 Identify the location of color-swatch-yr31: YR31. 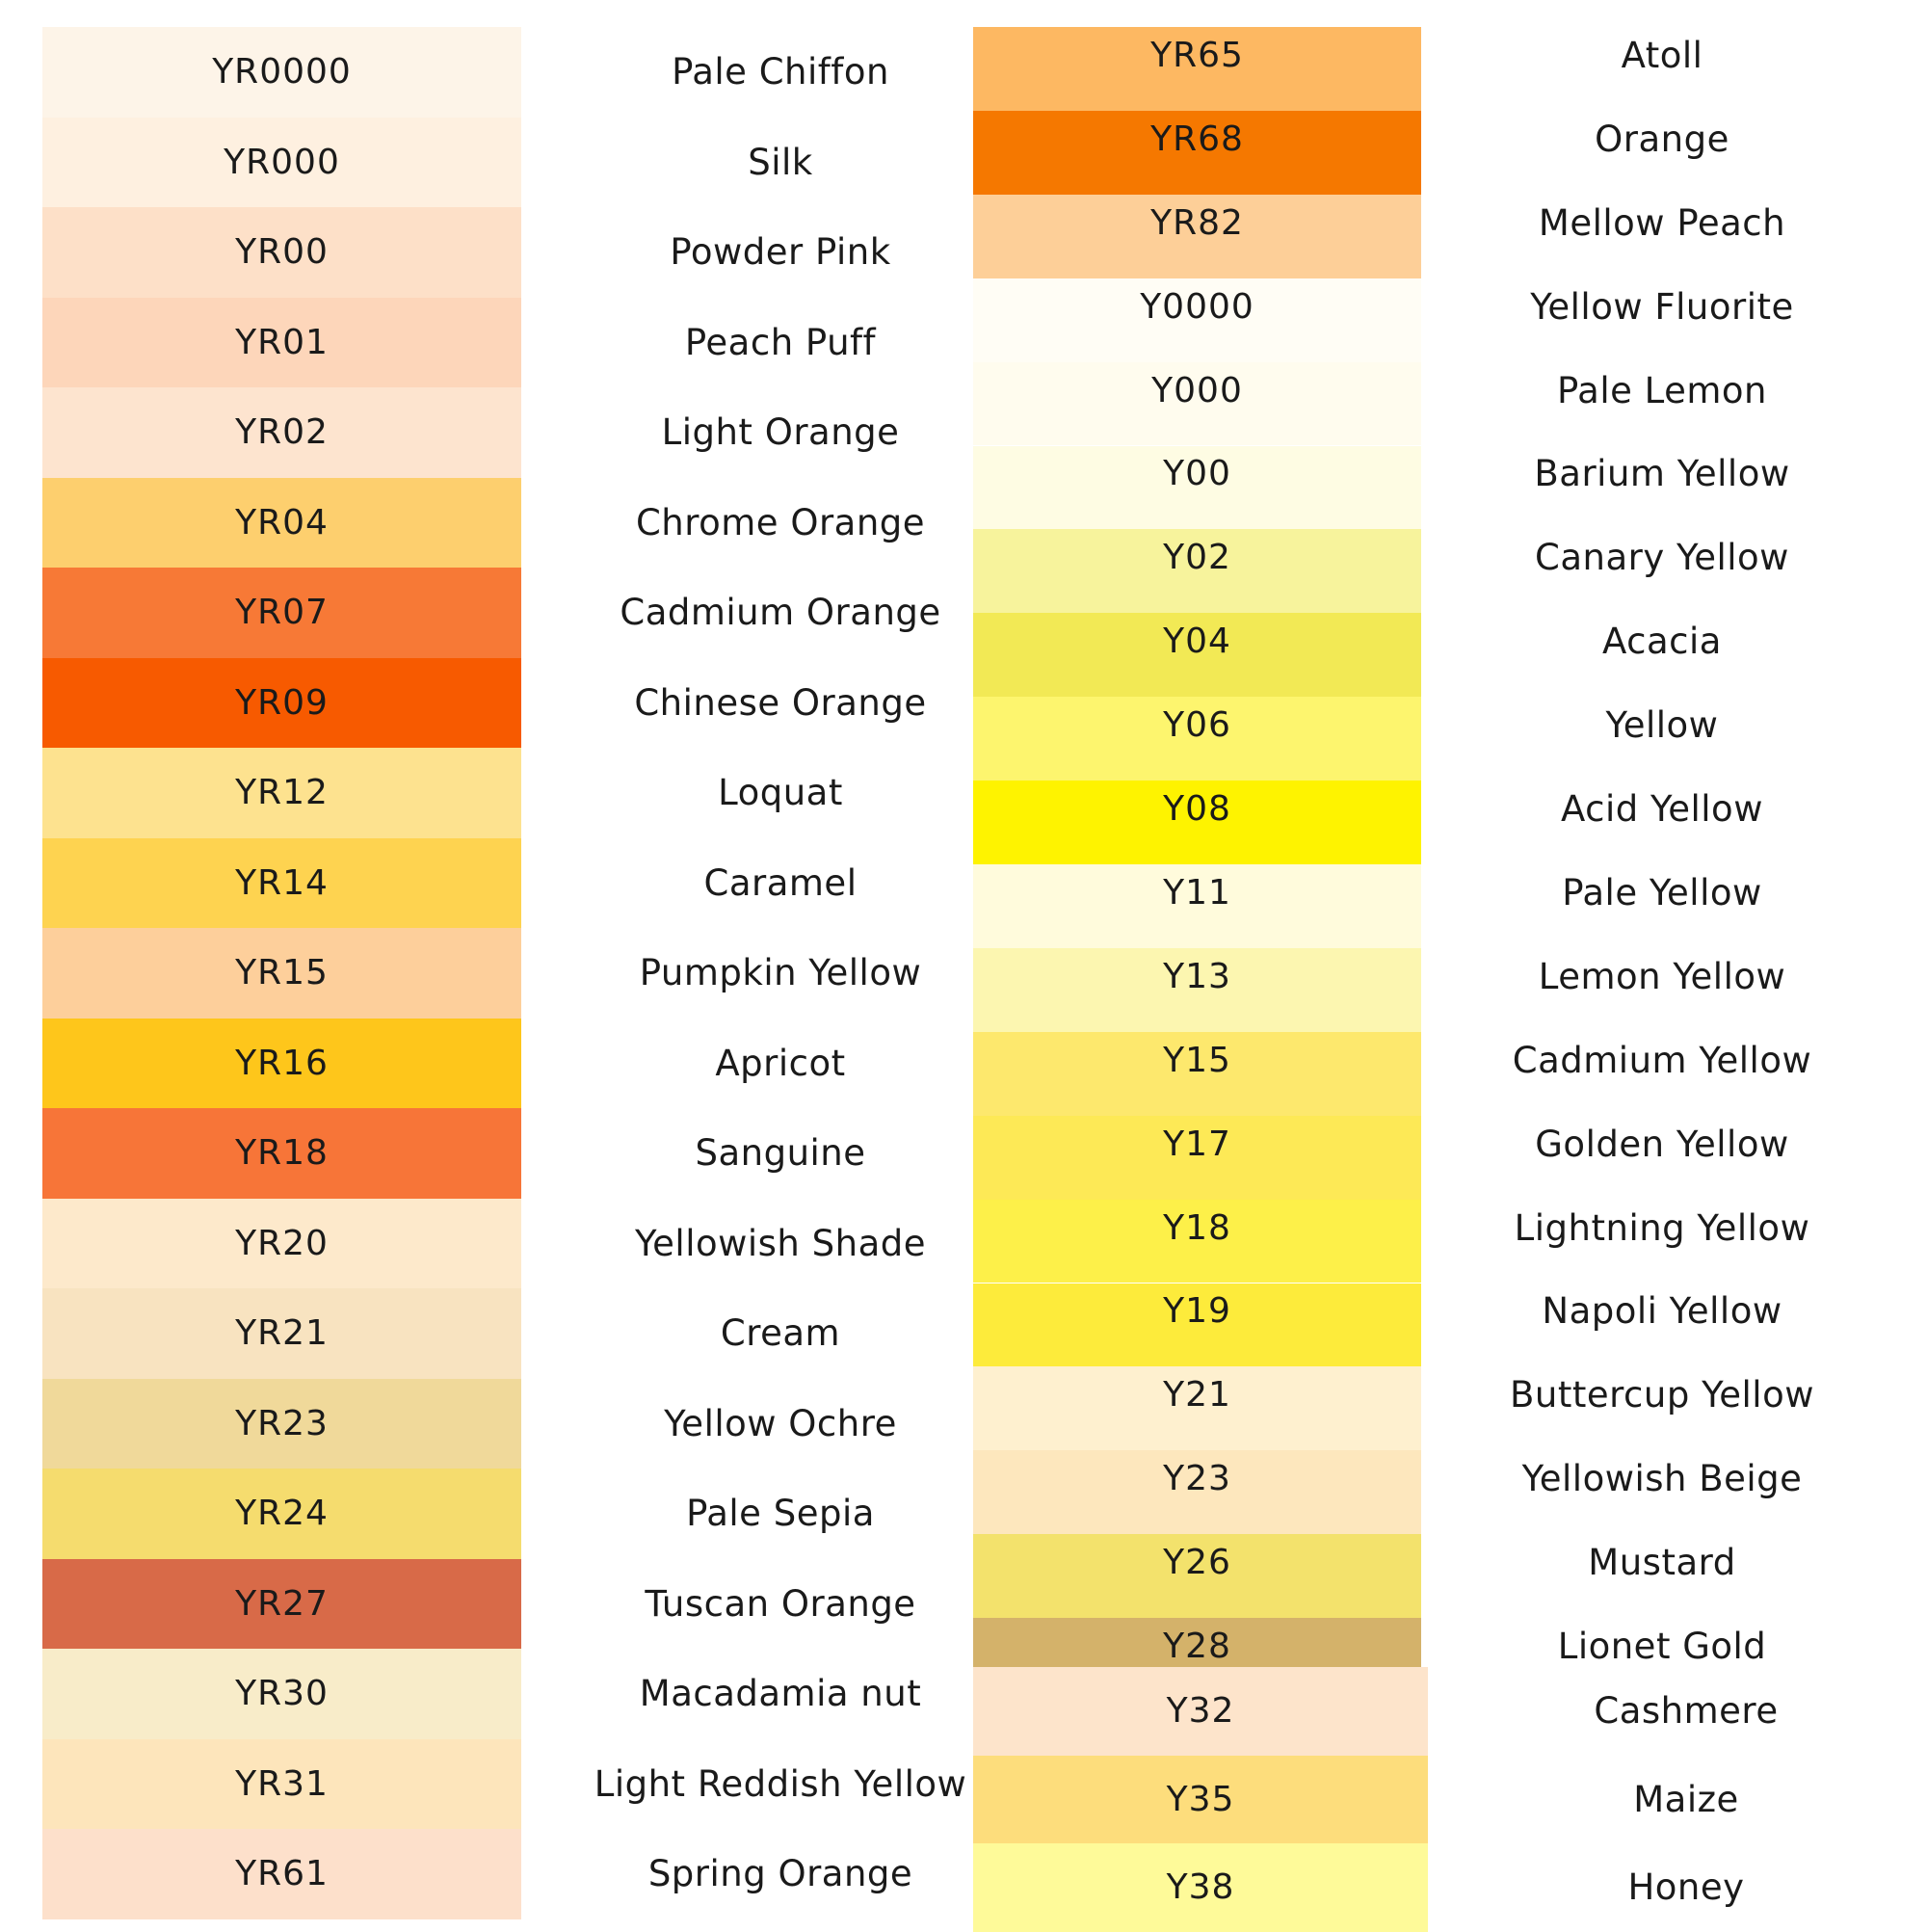
(281, 1783).